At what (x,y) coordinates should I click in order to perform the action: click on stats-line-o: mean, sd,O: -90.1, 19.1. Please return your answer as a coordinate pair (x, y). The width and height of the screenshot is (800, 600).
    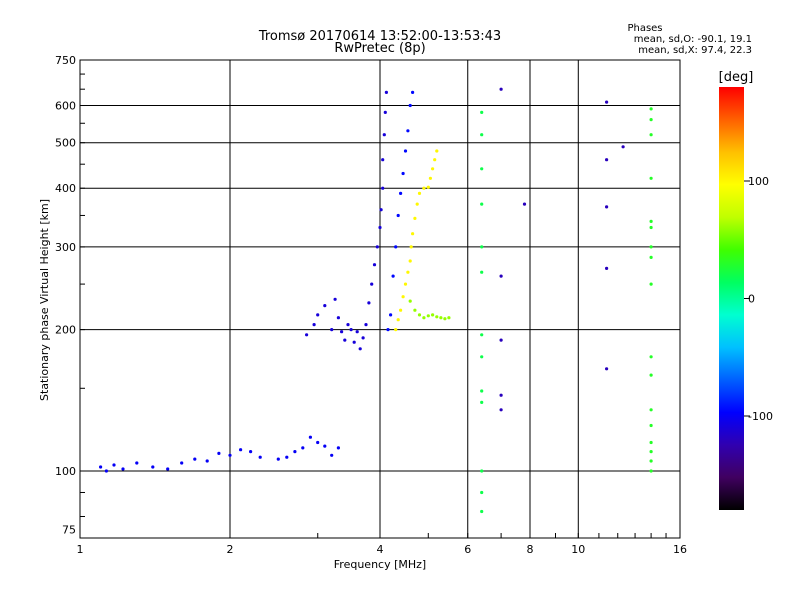
    Looking at the image, I should click on (693, 39).